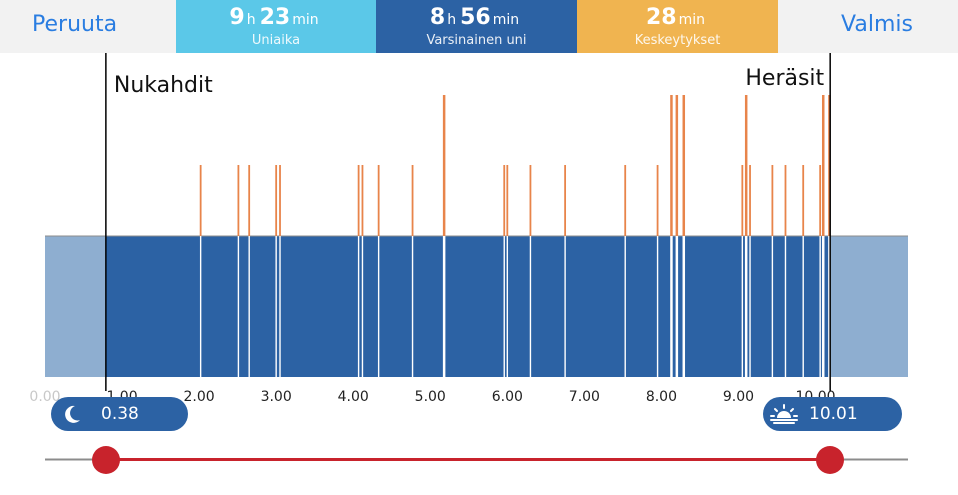 The image size is (958, 495). I want to click on x-tick-label: 2.00, so click(199, 397).